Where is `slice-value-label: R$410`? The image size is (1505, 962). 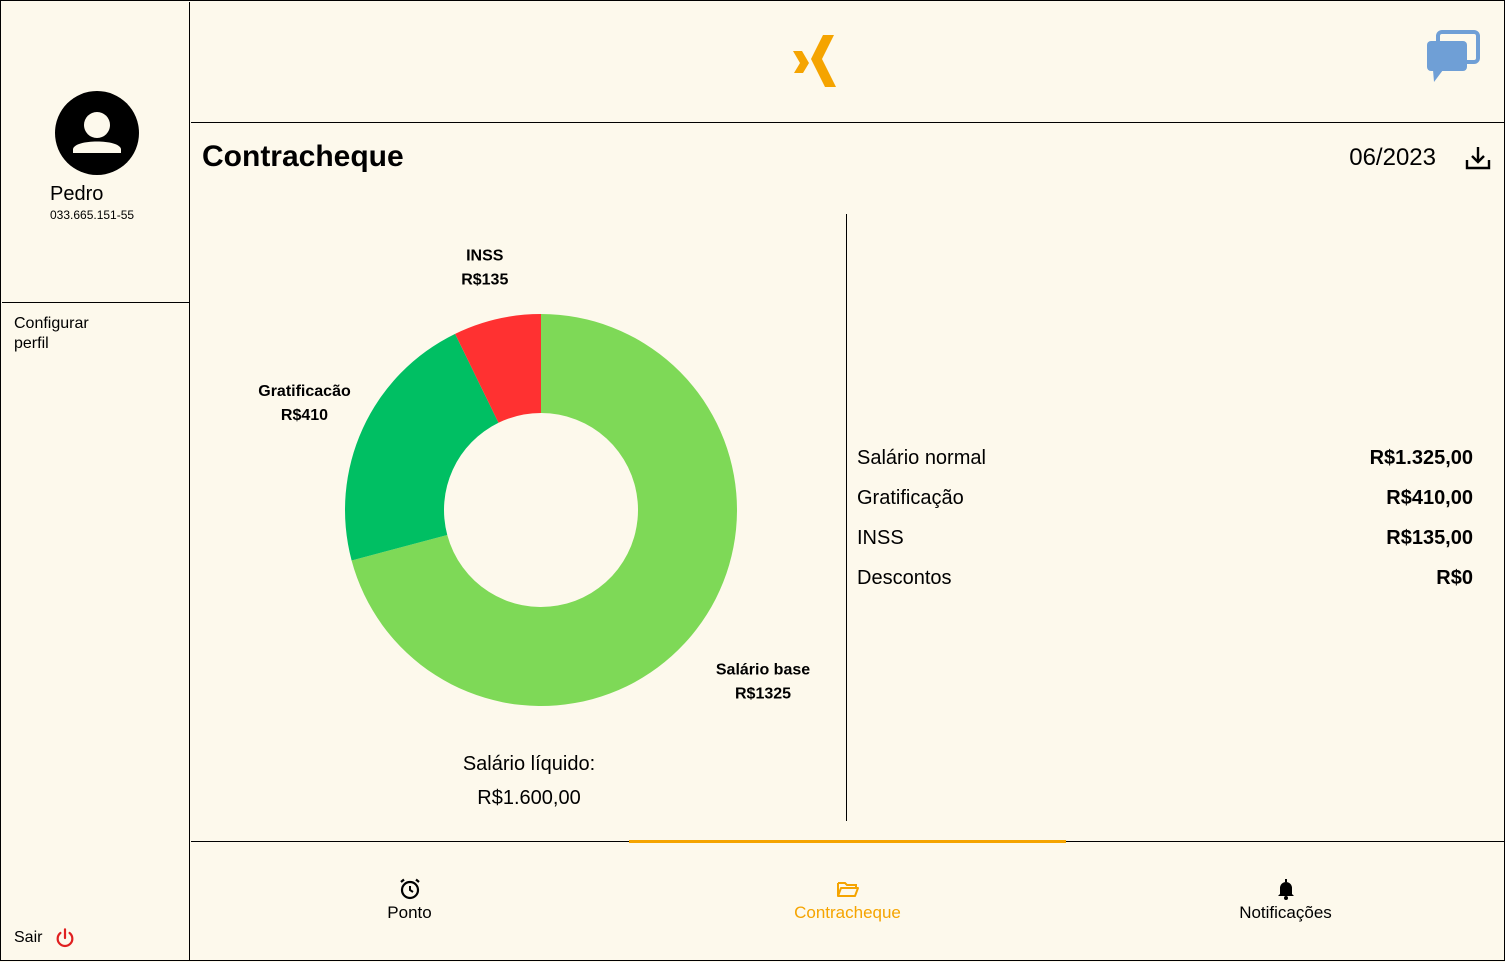
slice-value-label: R$410 is located at coordinates (304, 415).